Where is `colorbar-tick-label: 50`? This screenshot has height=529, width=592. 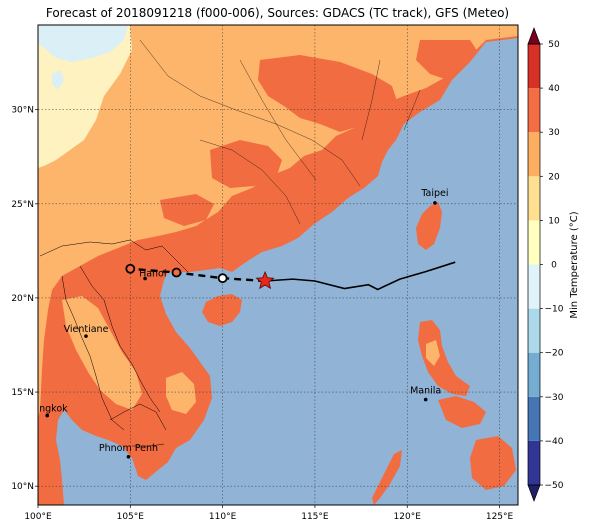
colorbar-tick-label: 50 is located at coordinates (554, 45).